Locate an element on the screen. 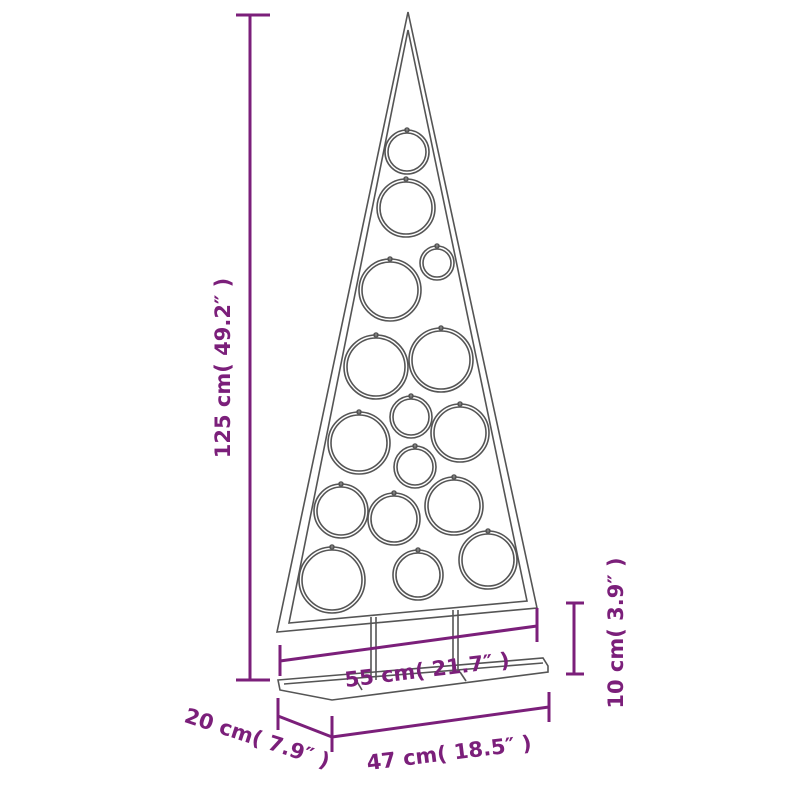 This screenshot has width=800, height=800. base-depth-label: 20 cm( 7.9″ ) is located at coordinates (257, 739).